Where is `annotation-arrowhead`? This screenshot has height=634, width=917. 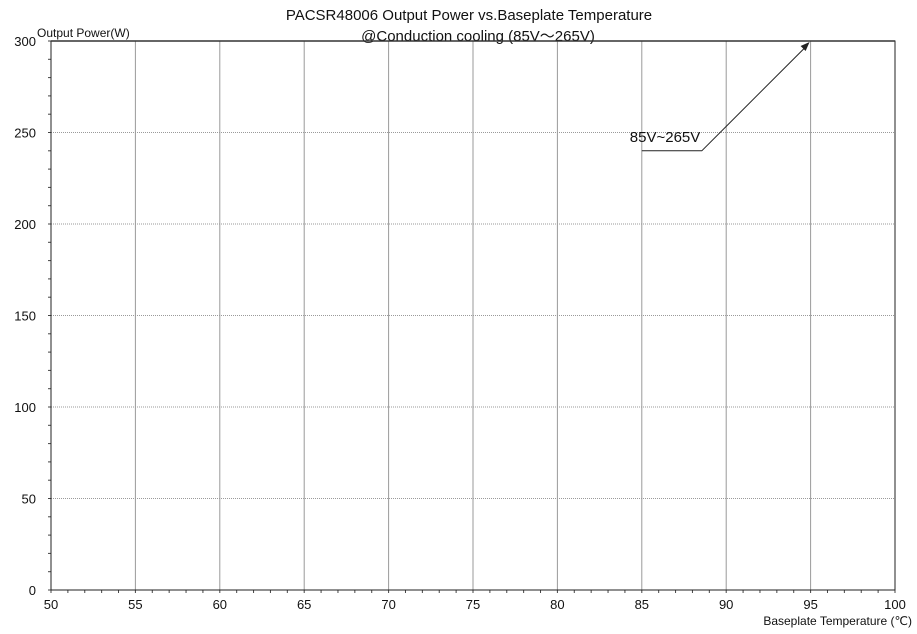 annotation-arrowhead is located at coordinates (805, 46).